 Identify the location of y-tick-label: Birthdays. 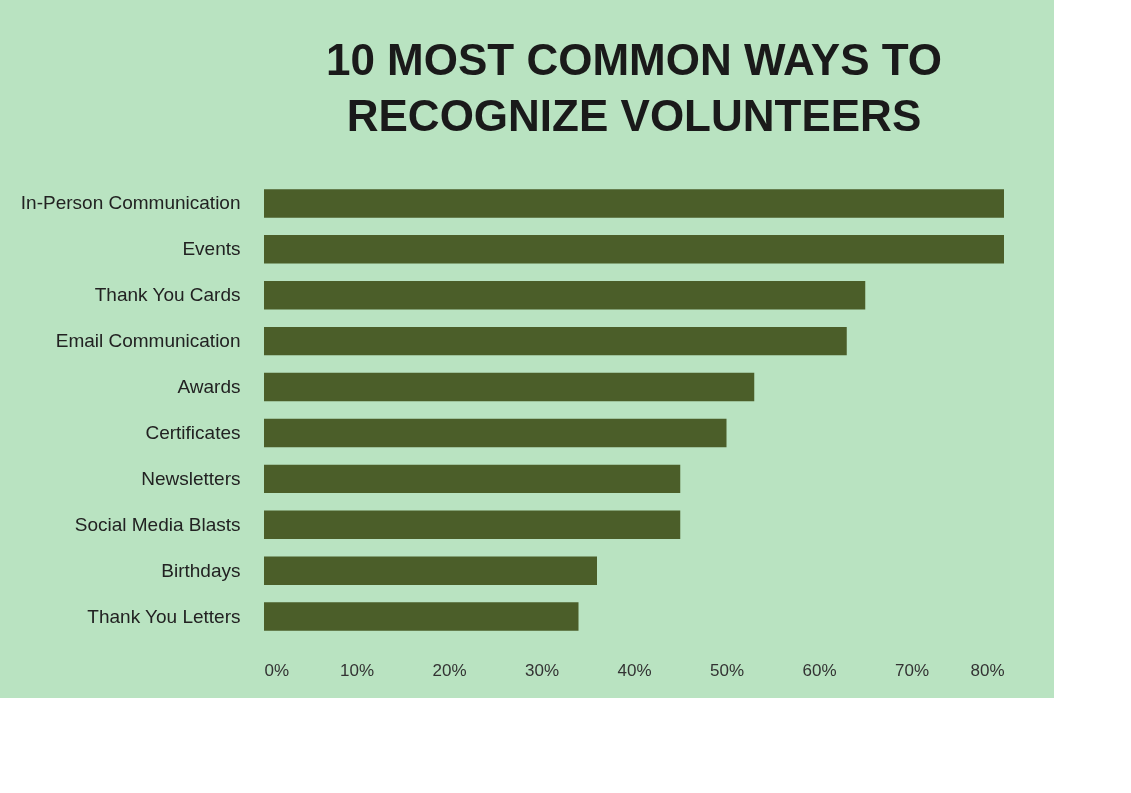
(201, 570).